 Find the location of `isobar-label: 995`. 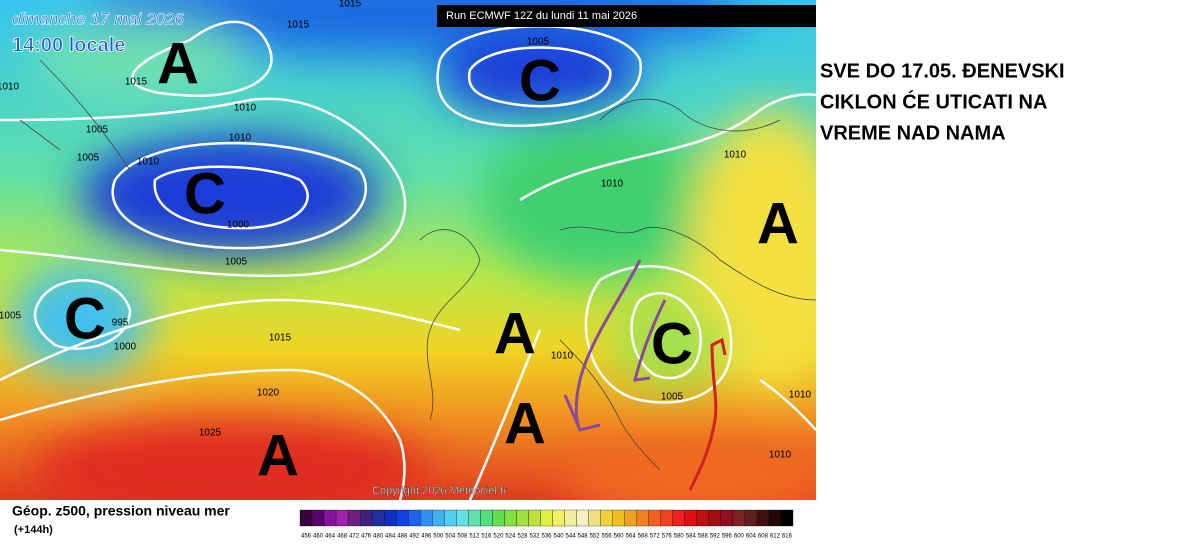

isobar-label: 995 is located at coordinates (120, 323).